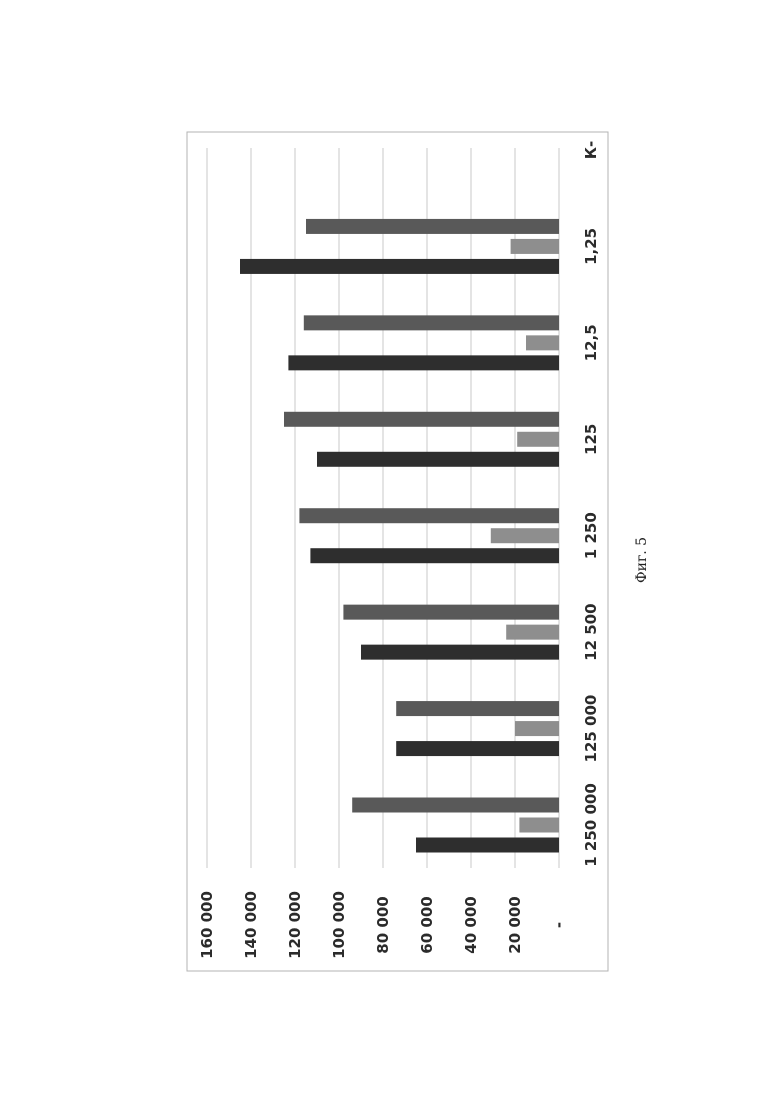 The image size is (780, 1103). I want to click on category-label: 12 500, so click(591, 631).